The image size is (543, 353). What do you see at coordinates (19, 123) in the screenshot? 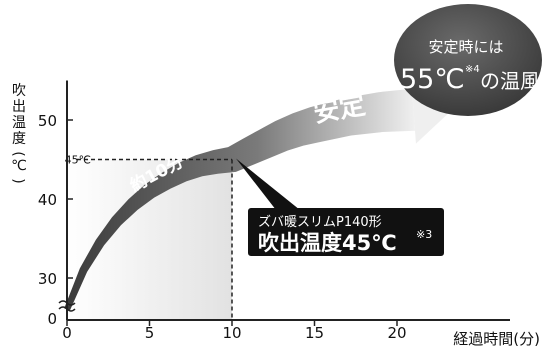
I see `y-label-char: 温` at bounding box center [19, 123].